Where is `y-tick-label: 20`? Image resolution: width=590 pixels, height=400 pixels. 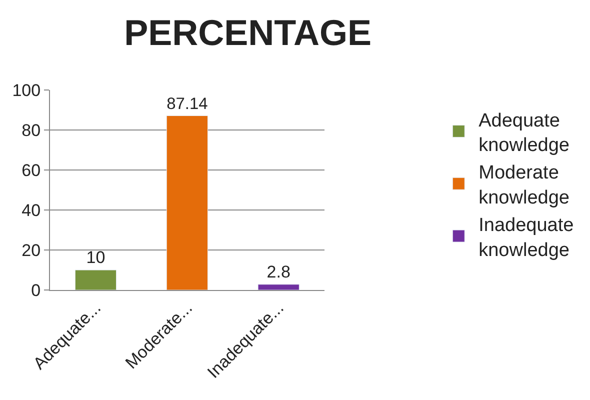 y-tick-label: 20 is located at coordinates (31, 250).